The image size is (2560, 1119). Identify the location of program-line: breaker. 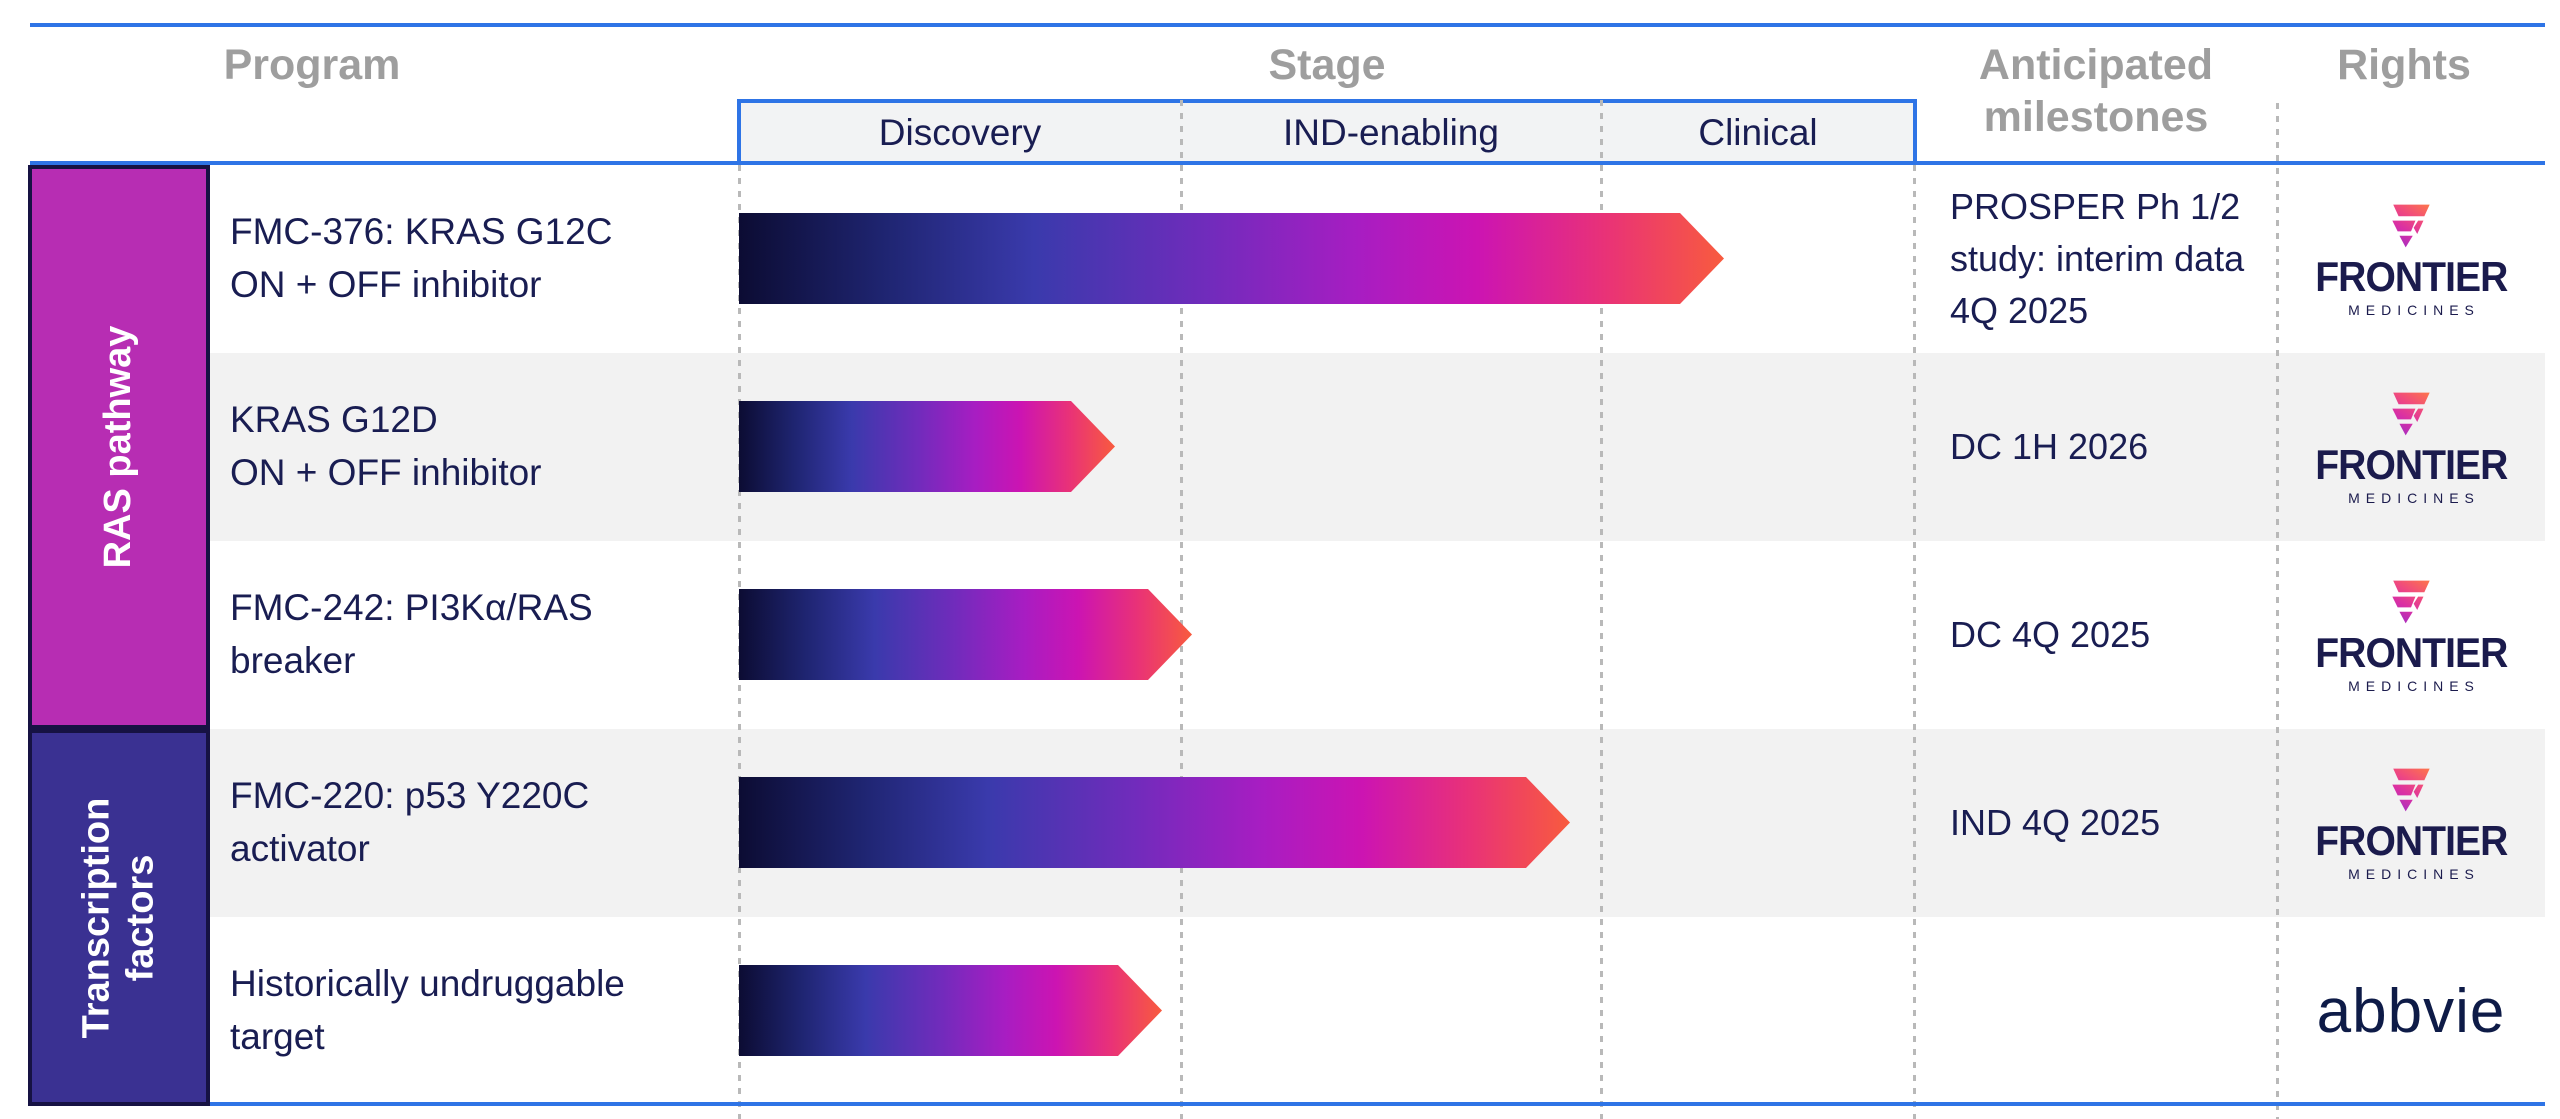
(293, 660).